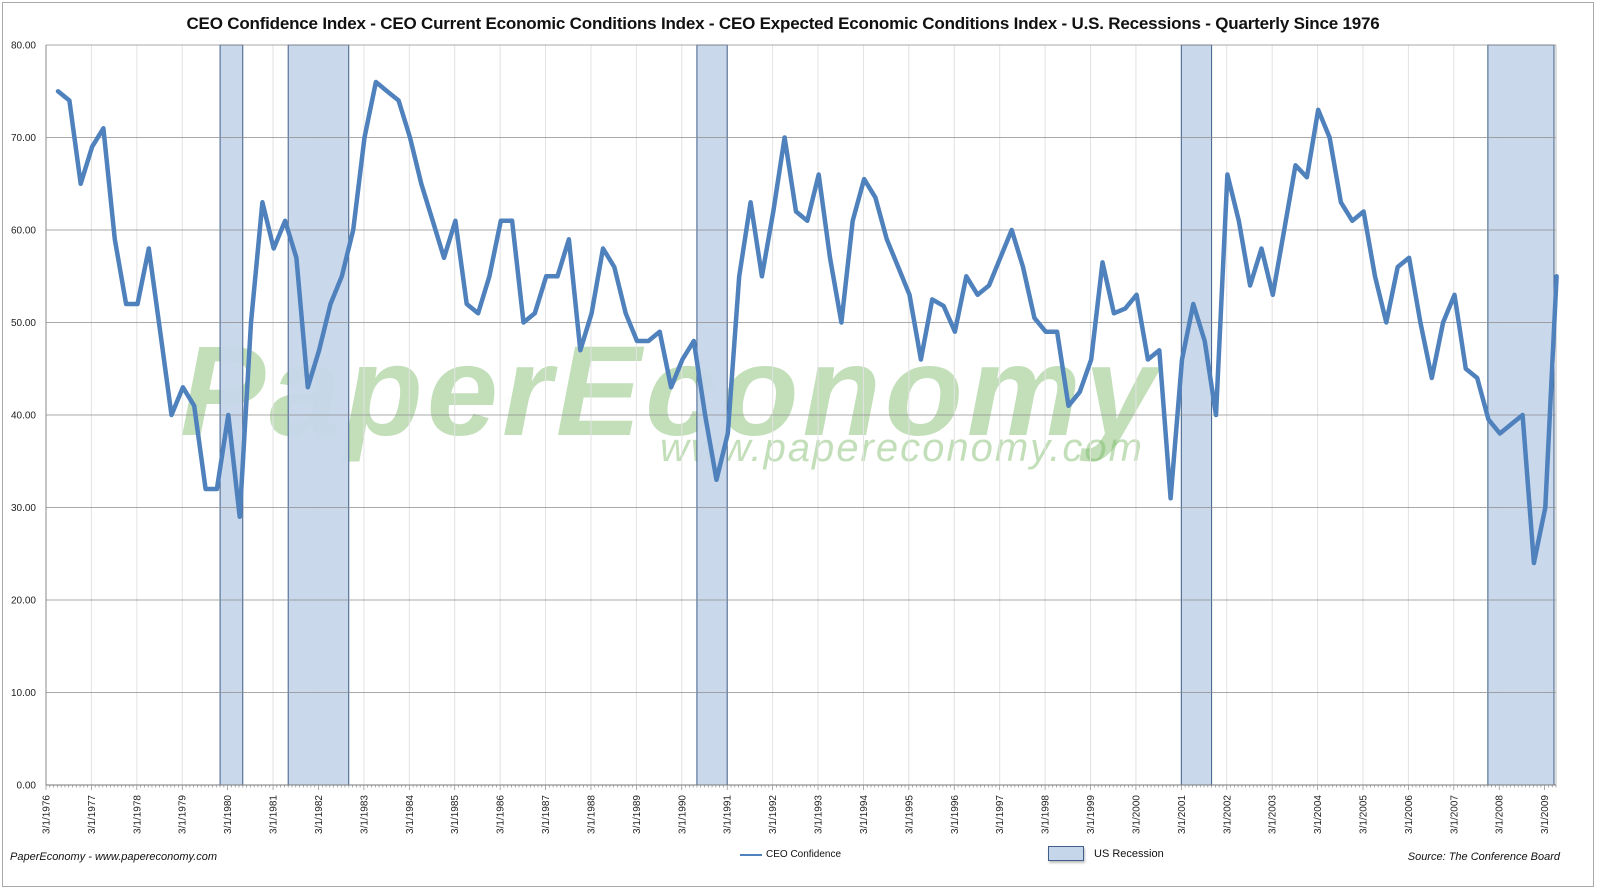 This screenshot has height=891, width=1600. Describe the element at coordinates (137, 814) in the screenshot. I see `x-tick-label: 3/1/1978` at that location.